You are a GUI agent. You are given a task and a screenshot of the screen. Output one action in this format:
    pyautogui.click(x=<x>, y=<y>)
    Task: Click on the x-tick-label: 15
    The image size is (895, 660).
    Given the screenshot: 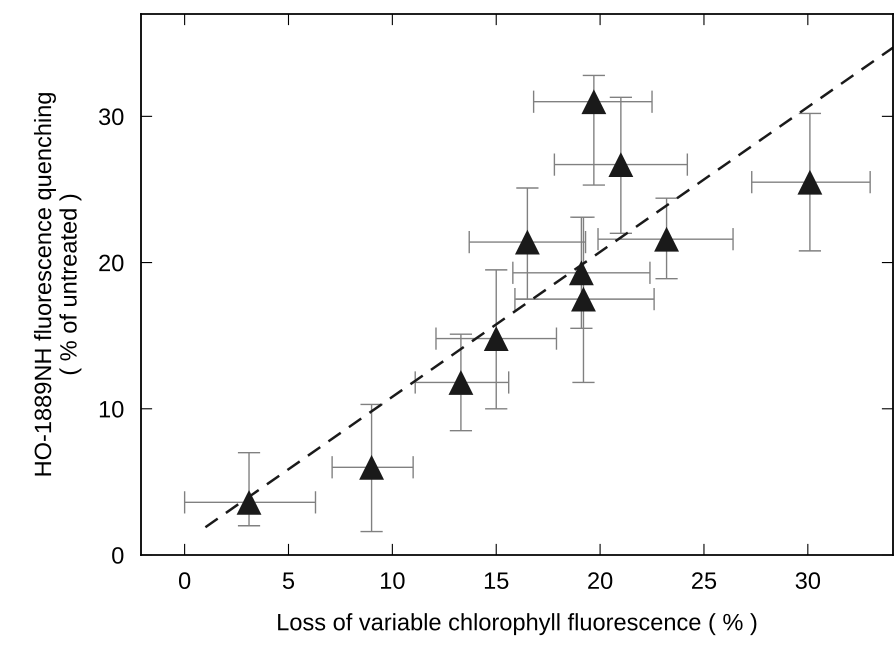 What is the action you would take?
    pyautogui.click(x=496, y=581)
    